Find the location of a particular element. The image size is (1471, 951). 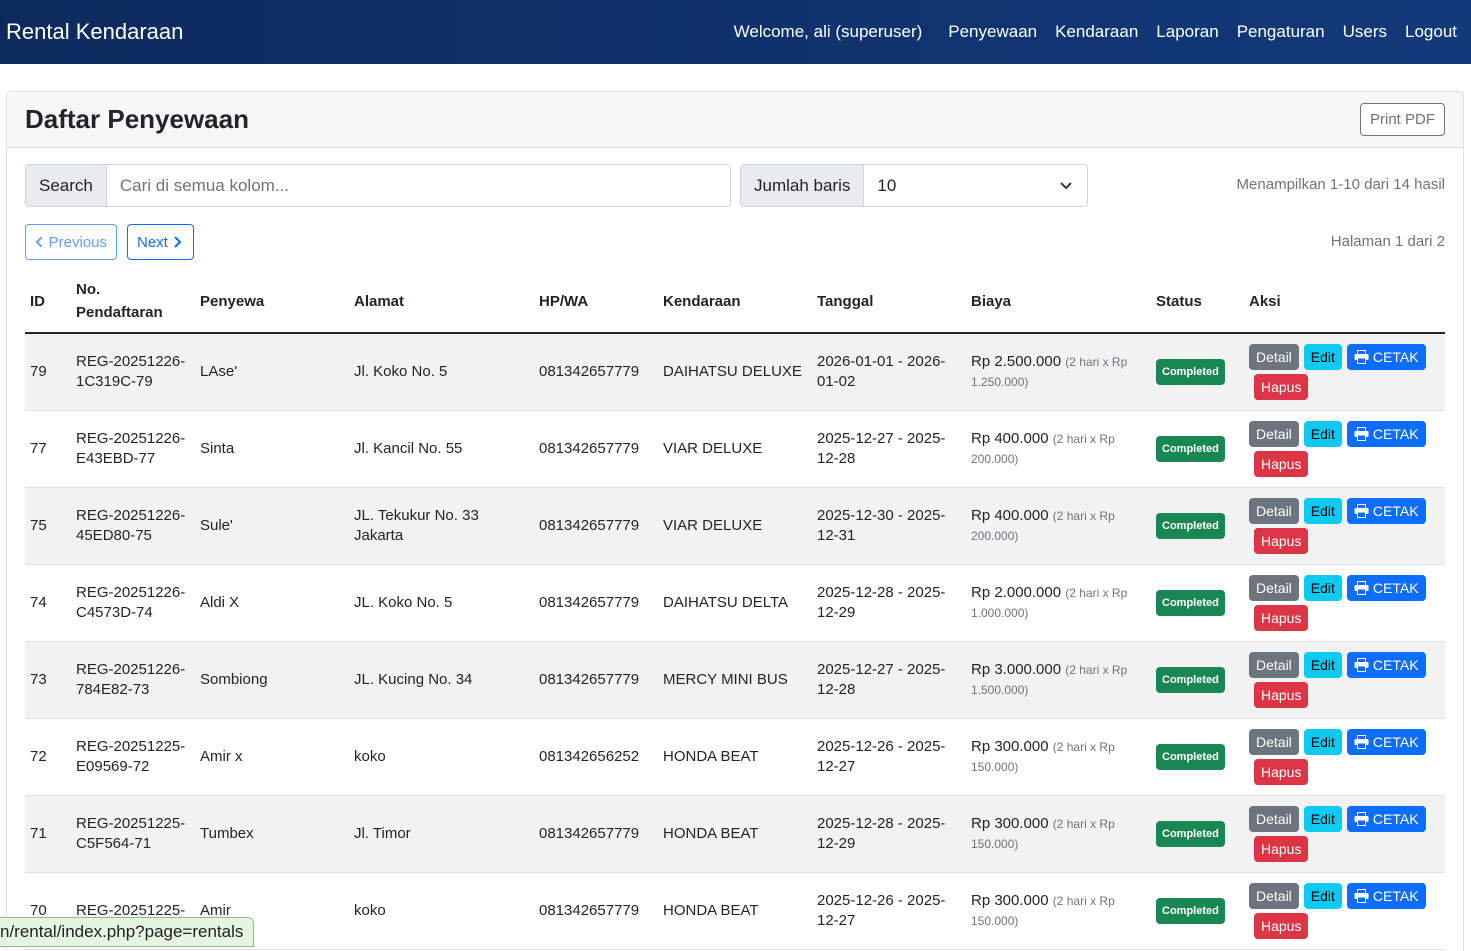

cell-alamat: Jl. Timor is located at coordinates (441, 834).